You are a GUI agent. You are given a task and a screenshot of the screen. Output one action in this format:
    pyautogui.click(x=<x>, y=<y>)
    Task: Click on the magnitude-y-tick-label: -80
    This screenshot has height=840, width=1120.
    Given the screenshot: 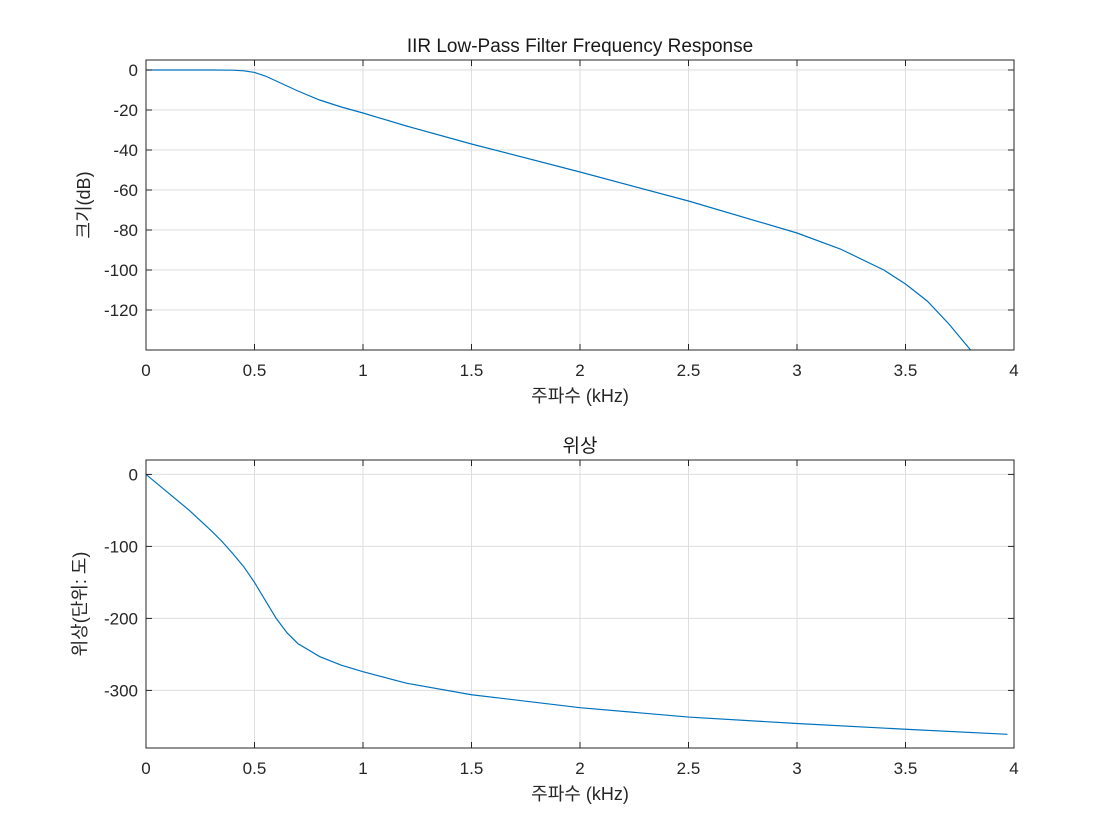 What is the action you would take?
    pyautogui.click(x=125, y=230)
    